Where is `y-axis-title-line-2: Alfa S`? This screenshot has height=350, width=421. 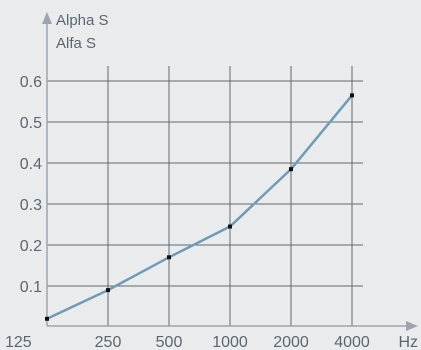 y-axis-title-line-2: Alfa S is located at coordinates (76, 43).